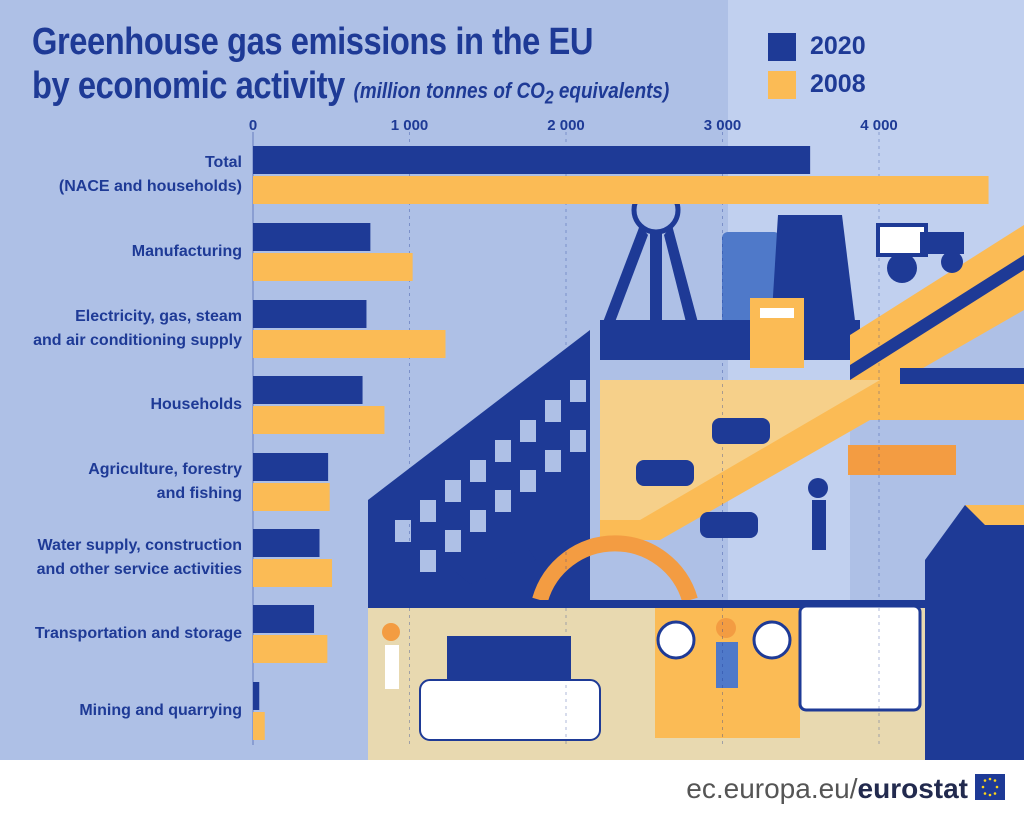 This screenshot has height=818, width=1024. What do you see at coordinates (313, 42) in the screenshot?
I see `chart-title-line1: Greenhouse gas emissions in the EU` at bounding box center [313, 42].